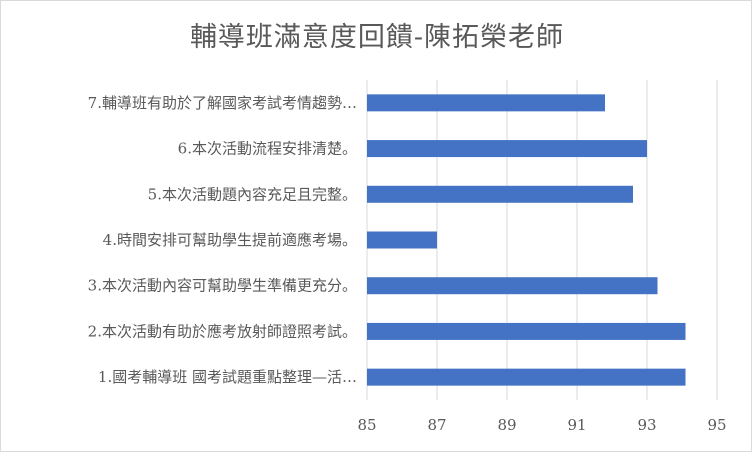 The width and height of the screenshot is (752, 452). I want to click on category-label: 5.本次活動題內容充足且完整。, so click(252, 194).